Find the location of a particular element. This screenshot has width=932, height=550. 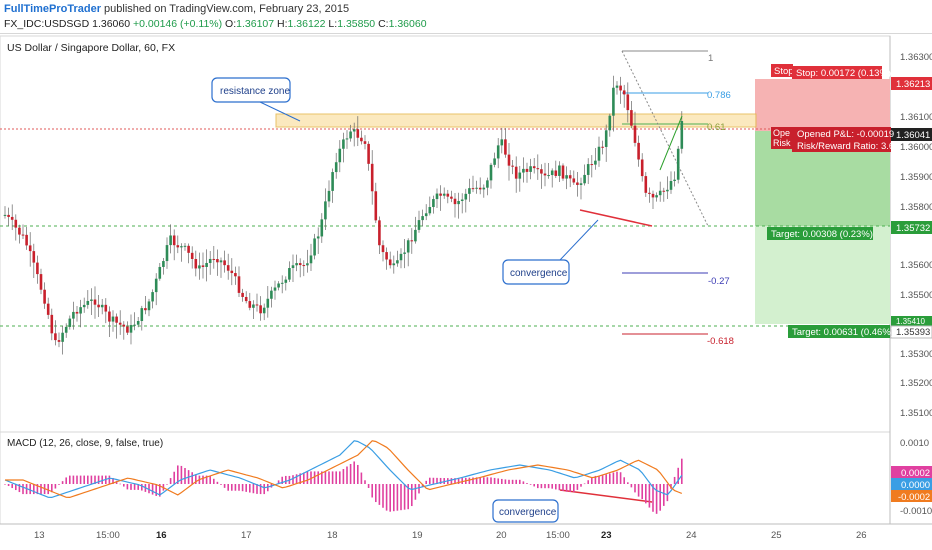

price-convergence-line is located at coordinates (616, 218).